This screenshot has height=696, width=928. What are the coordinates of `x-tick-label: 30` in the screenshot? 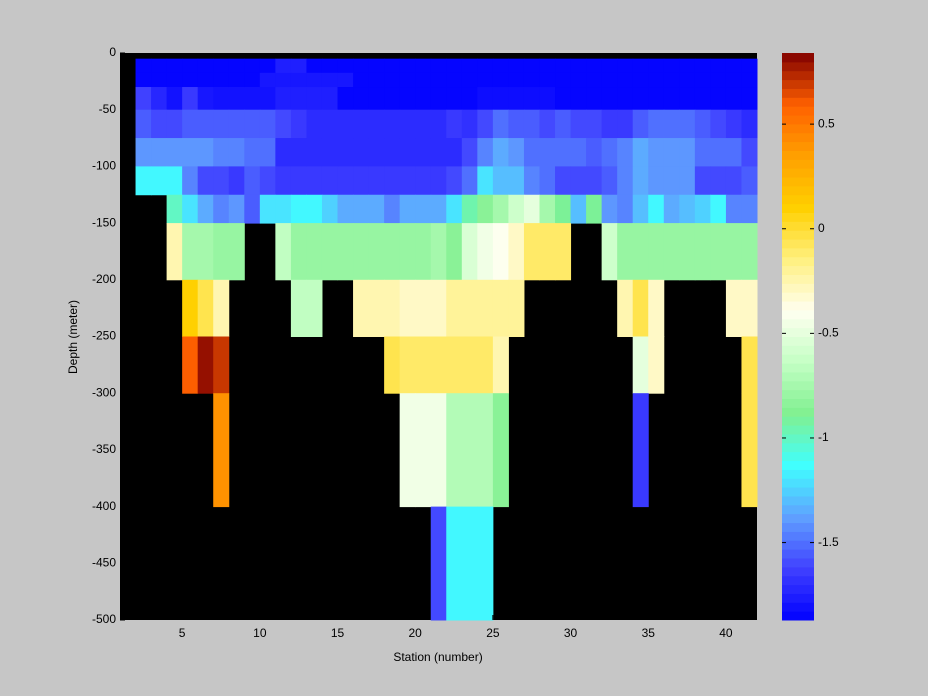 It's located at (571, 633).